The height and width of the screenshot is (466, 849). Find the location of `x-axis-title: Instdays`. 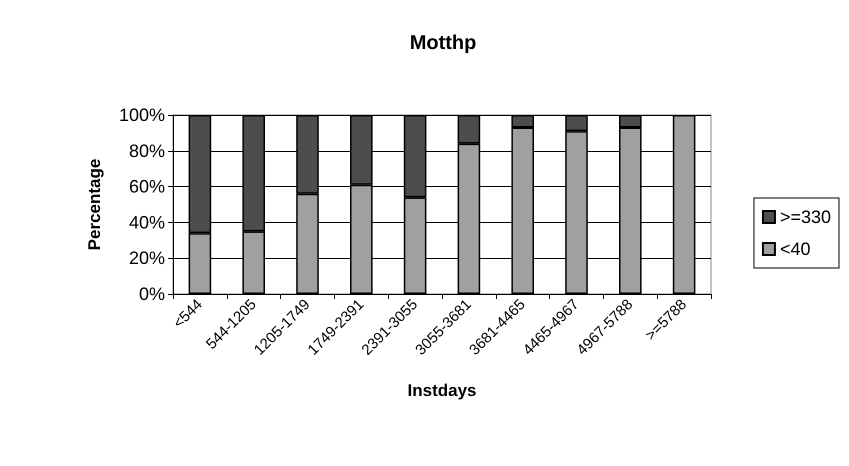

x-axis-title: Instdays is located at coordinates (442, 390).